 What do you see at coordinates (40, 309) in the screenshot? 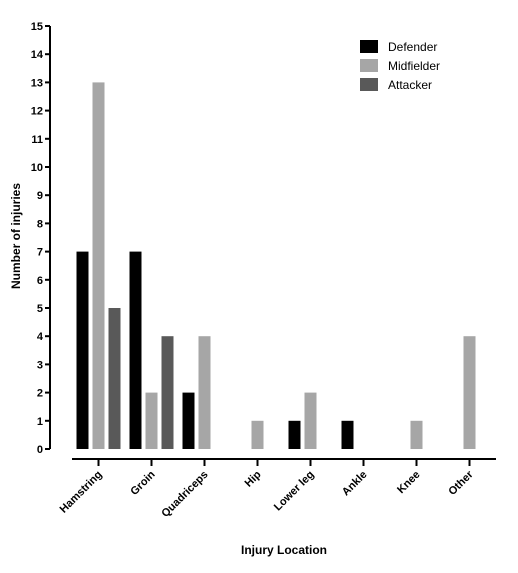
I see `y-tick-label: 5` at bounding box center [40, 309].